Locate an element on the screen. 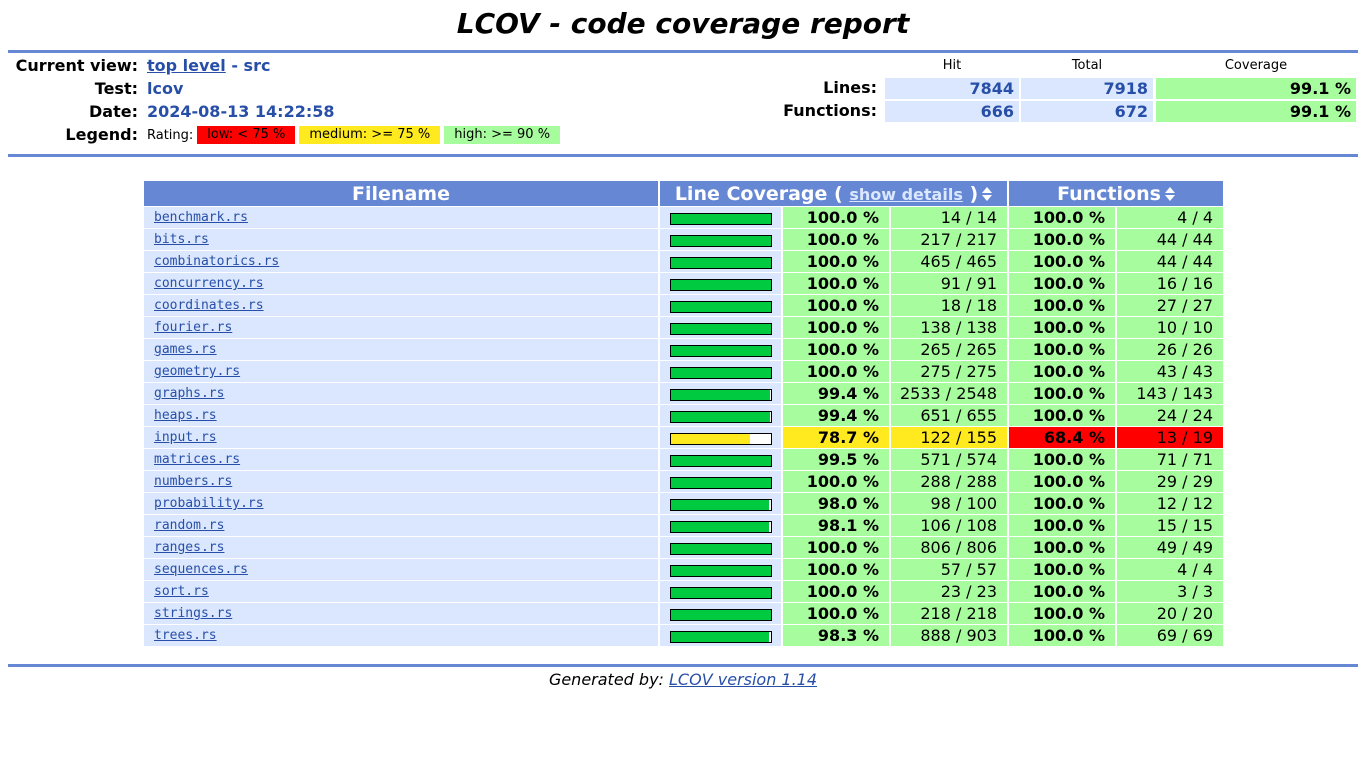 This screenshot has height=768, width=1366. lcov-version-link: LCOV version 1.14 is located at coordinates (743, 679).